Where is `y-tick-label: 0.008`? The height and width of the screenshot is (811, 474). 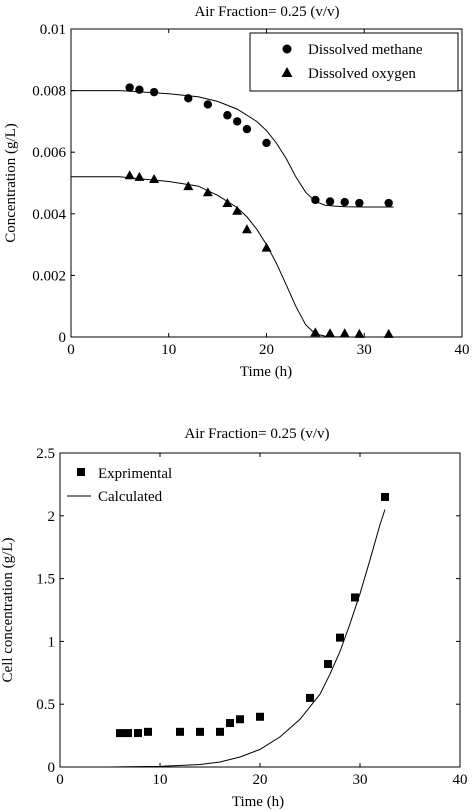 y-tick-label: 0.008 is located at coordinates (49, 92).